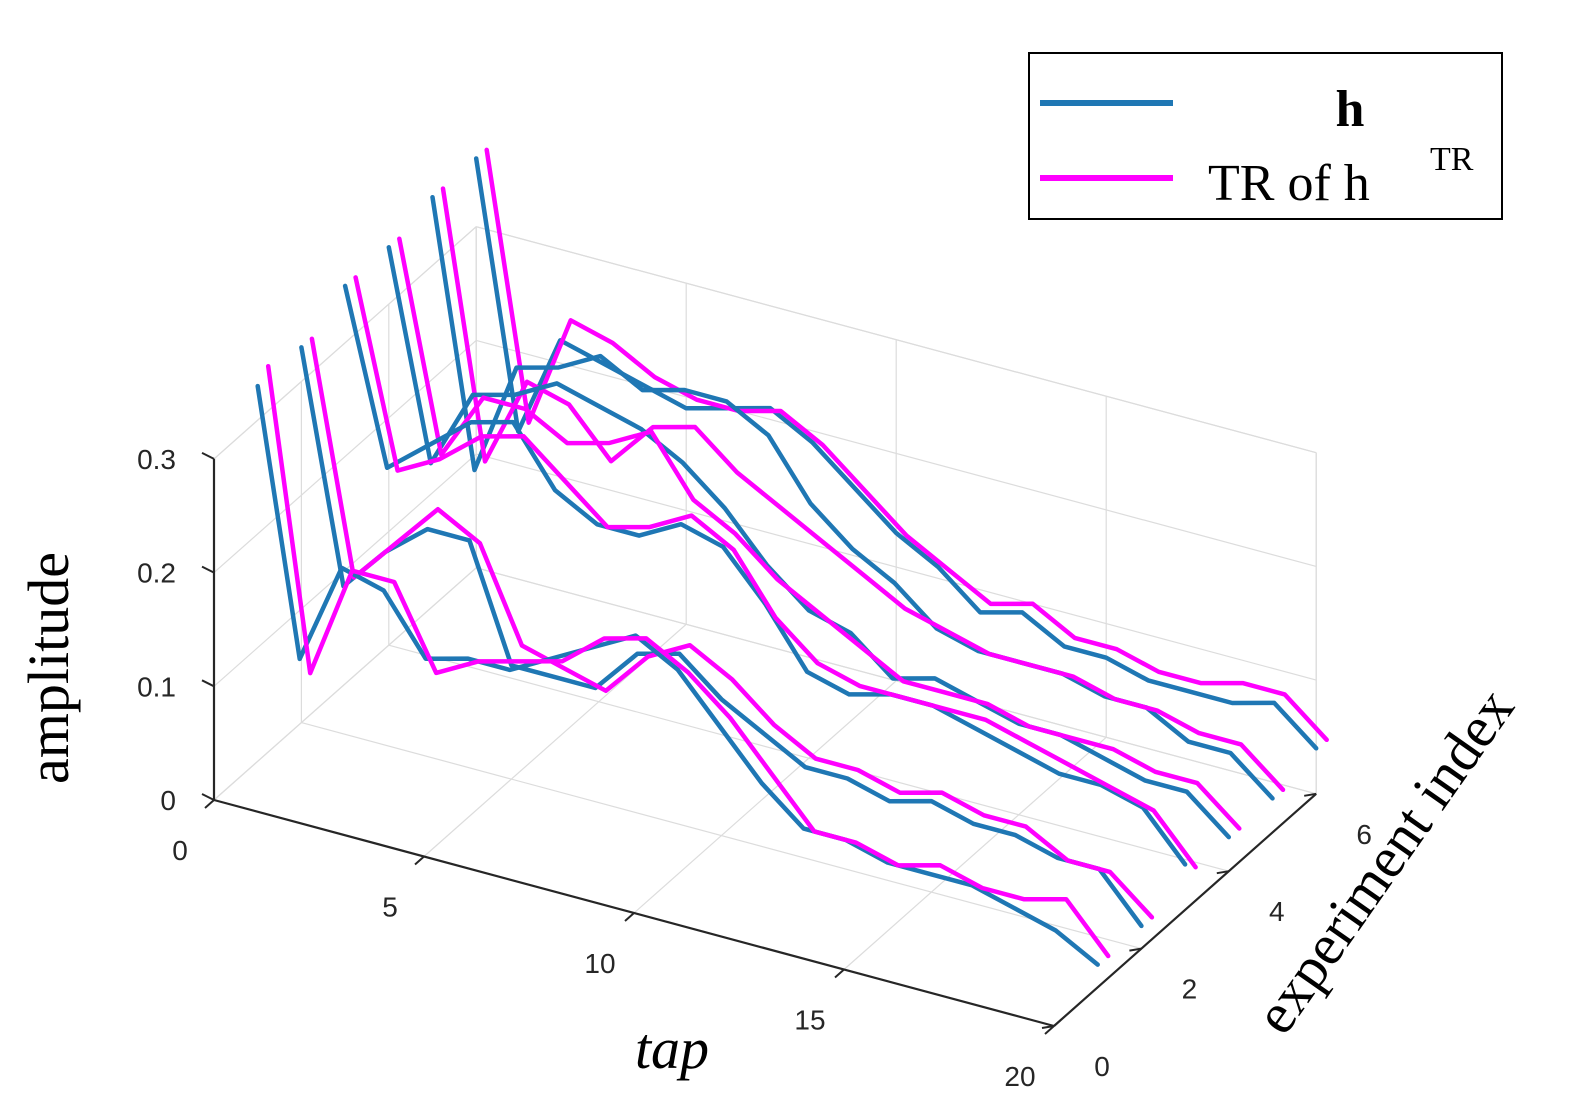 The image size is (1586, 1107). What do you see at coordinates (1383, 861) in the screenshot?
I see `y-axis-title: experiment index` at bounding box center [1383, 861].